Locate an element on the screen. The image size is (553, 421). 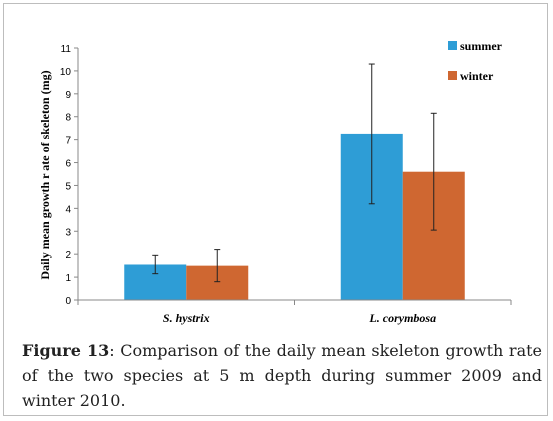
legend-label: winter is located at coordinates (477, 76).